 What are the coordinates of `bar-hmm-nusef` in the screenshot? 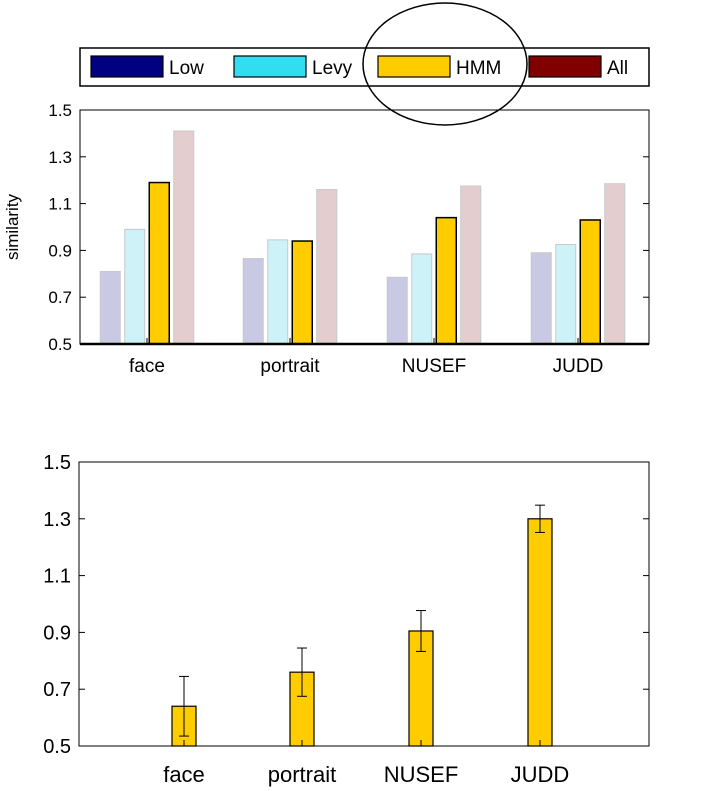 It's located at (446, 280).